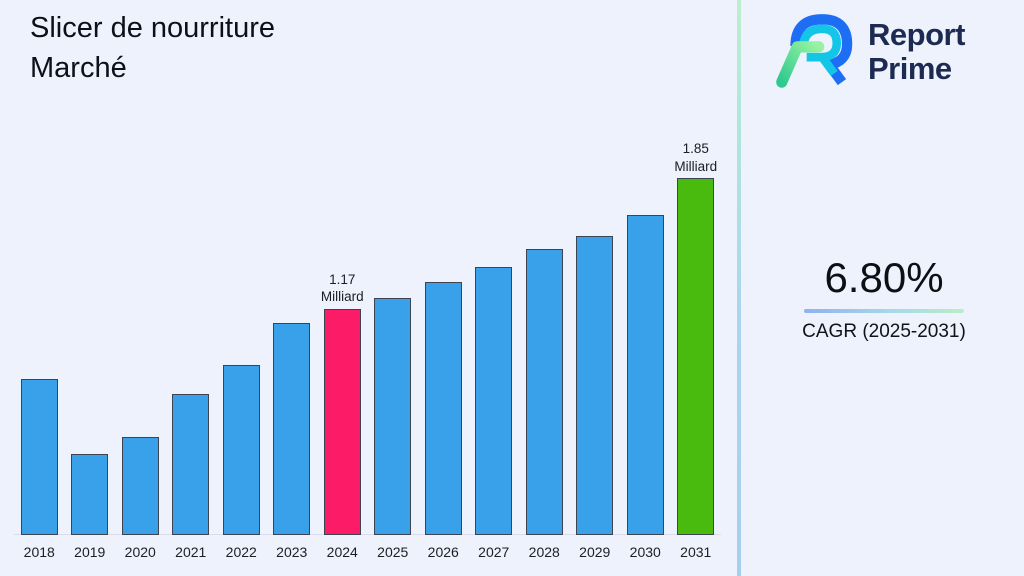 This screenshot has height=576, width=1024. I want to click on bar-2031, so click(696, 356).